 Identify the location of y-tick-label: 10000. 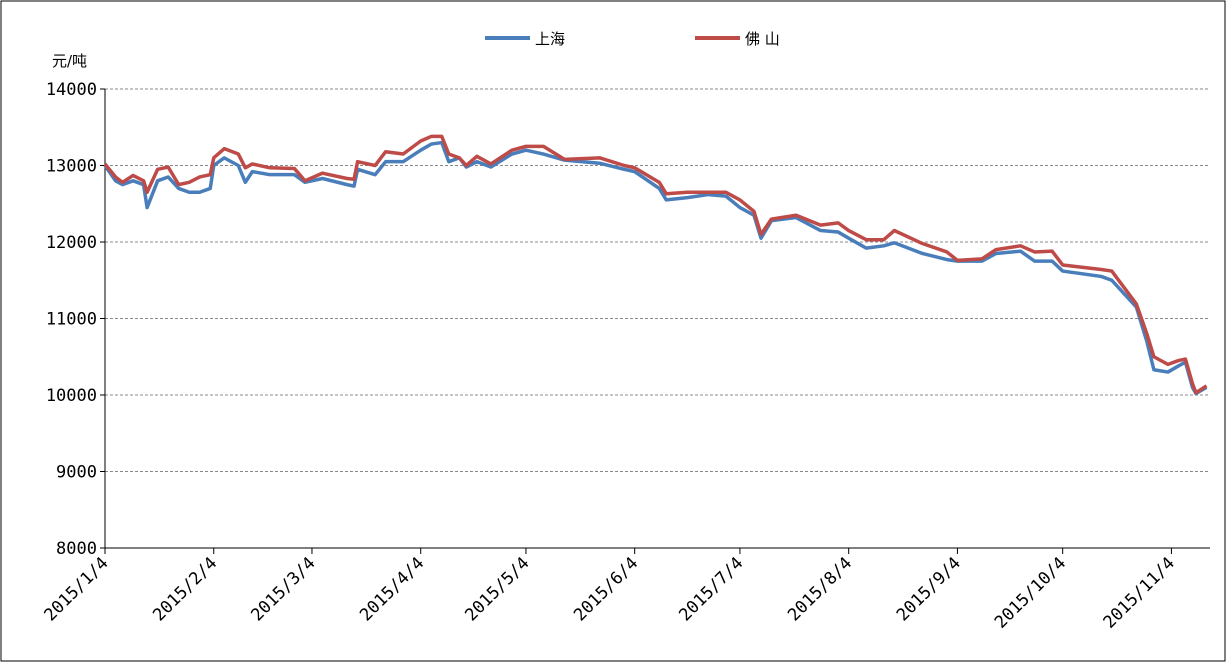
(71, 396).